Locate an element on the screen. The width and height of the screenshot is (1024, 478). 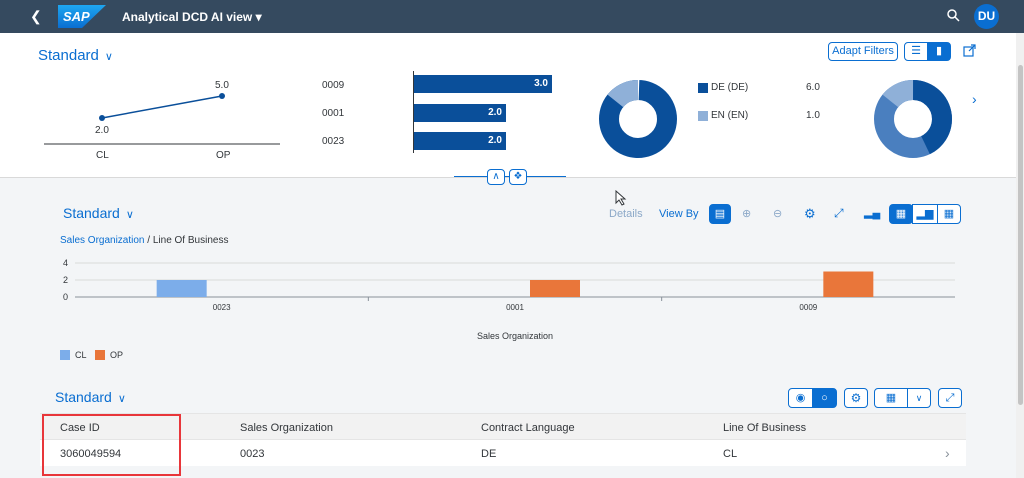
column-header-case-id: Case ID is located at coordinates (80, 428).